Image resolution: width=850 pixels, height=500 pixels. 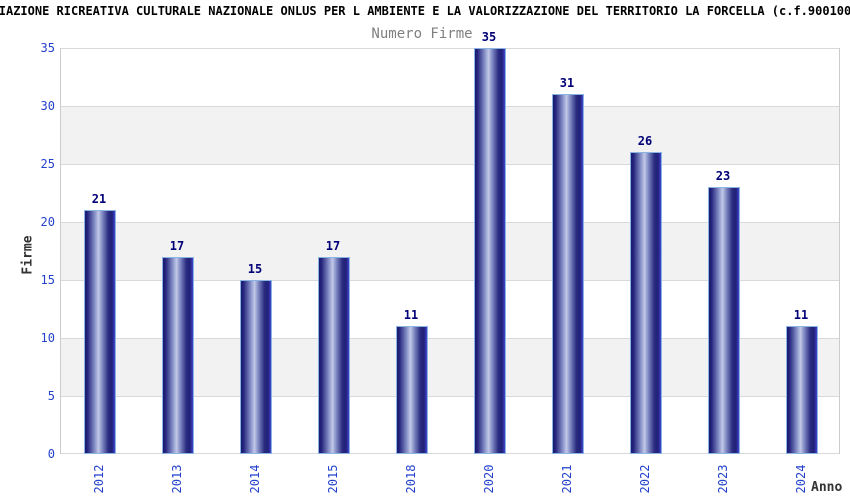 What do you see at coordinates (47, 280) in the screenshot?
I see `y-tick-label: 15` at bounding box center [47, 280].